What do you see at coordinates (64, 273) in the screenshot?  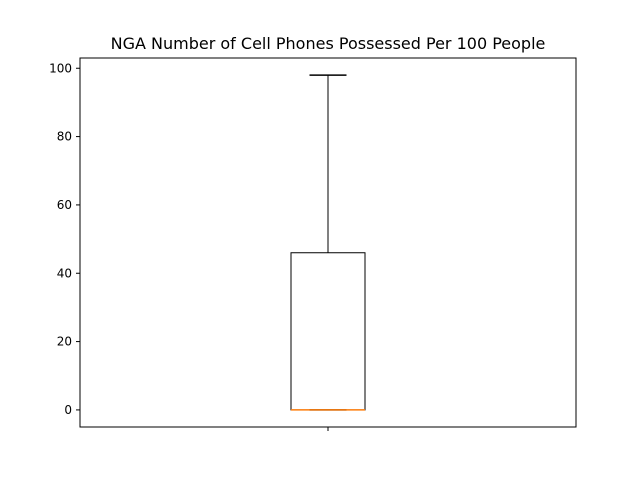 I see `y-tick-label: 40` at bounding box center [64, 273].